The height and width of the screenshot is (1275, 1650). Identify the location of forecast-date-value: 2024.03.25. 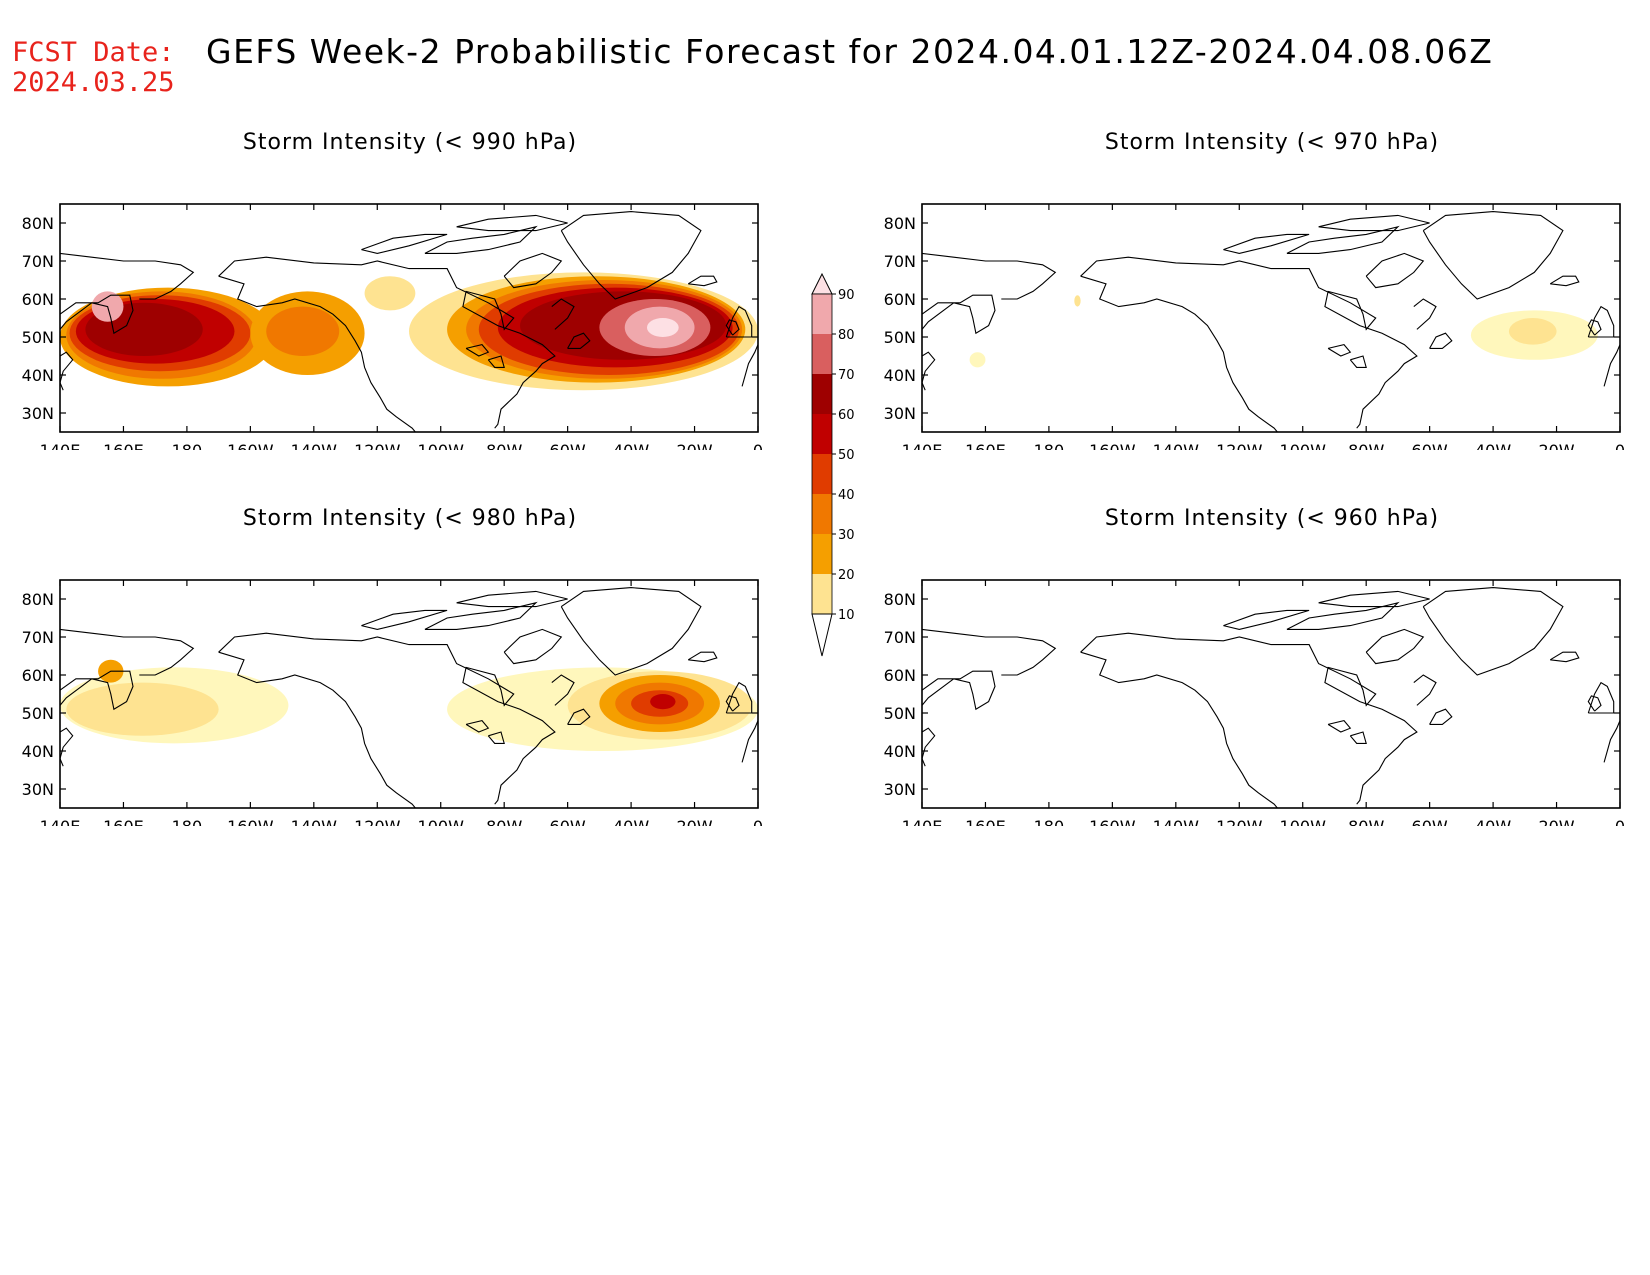
(93, 82).